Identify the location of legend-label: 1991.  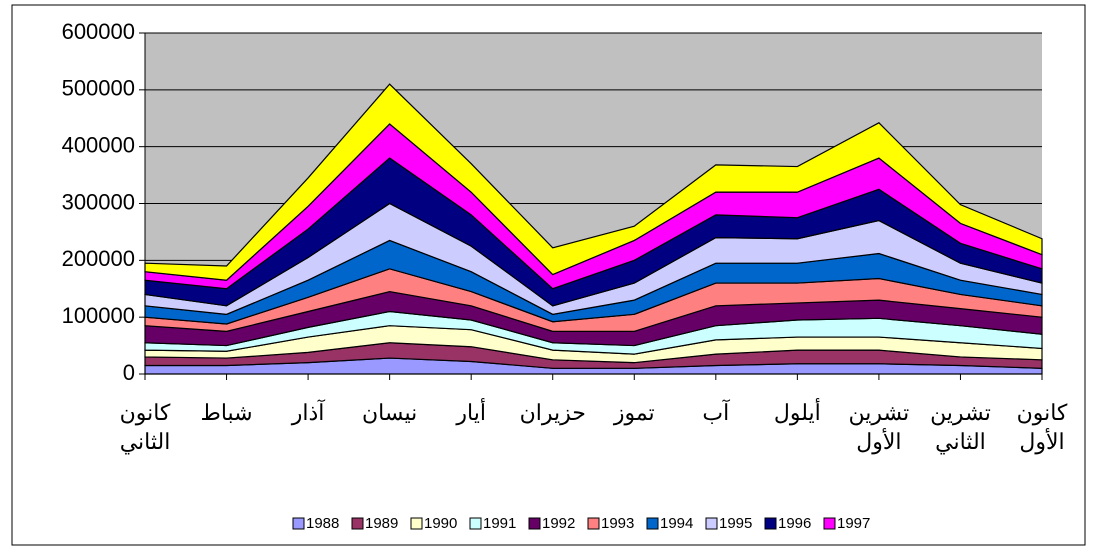
(499, 523).